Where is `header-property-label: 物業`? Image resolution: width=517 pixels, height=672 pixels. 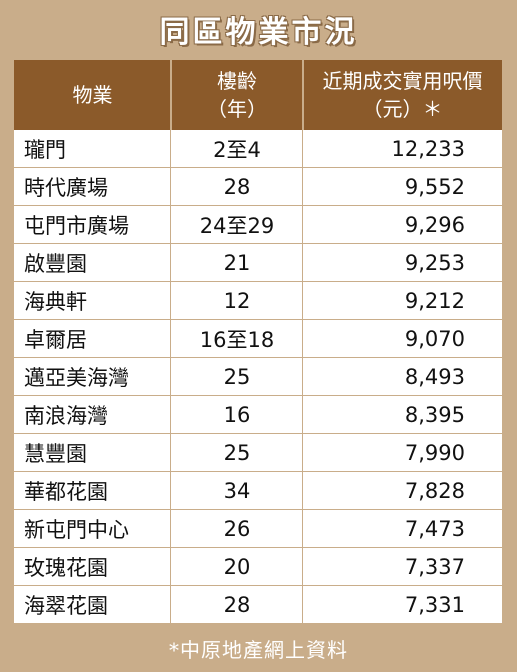
header-property-label: 物業 is located at coordinates (92, 95).